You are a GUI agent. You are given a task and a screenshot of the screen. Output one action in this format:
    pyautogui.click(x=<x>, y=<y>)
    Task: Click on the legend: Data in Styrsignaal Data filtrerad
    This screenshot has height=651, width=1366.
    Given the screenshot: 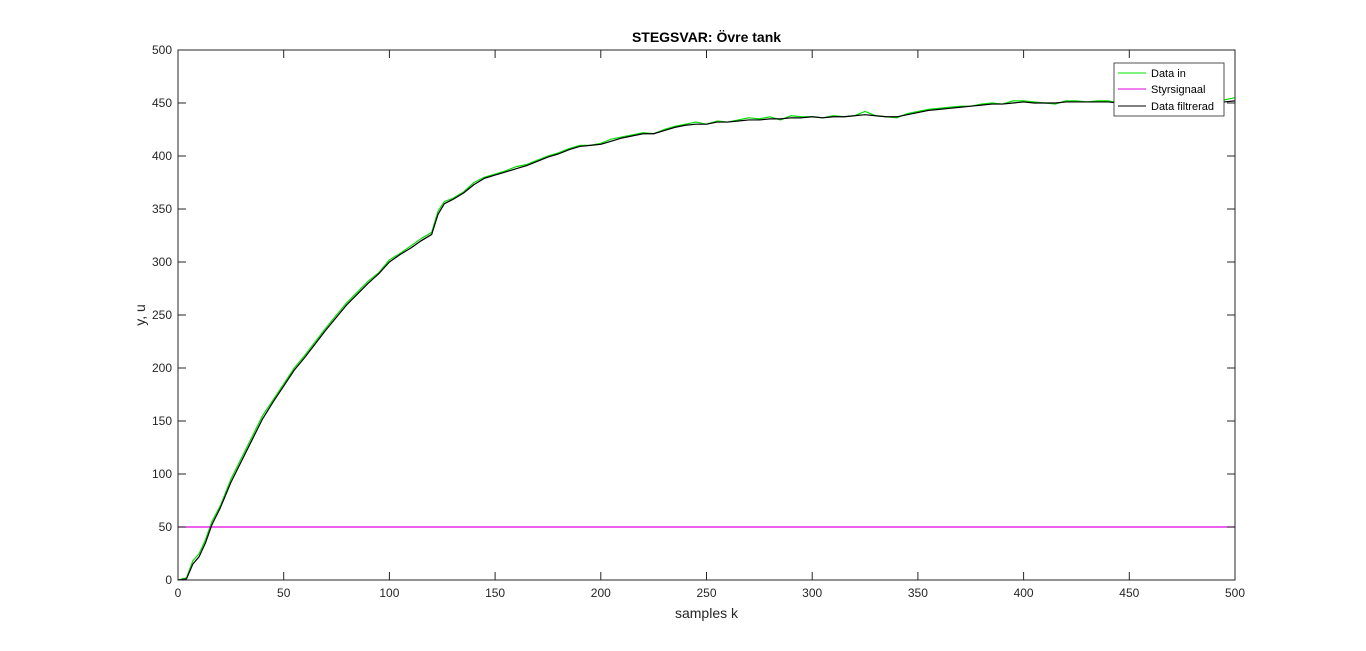 What is the action you would take?
    pyautogui.click(x=1169, y=89)
    